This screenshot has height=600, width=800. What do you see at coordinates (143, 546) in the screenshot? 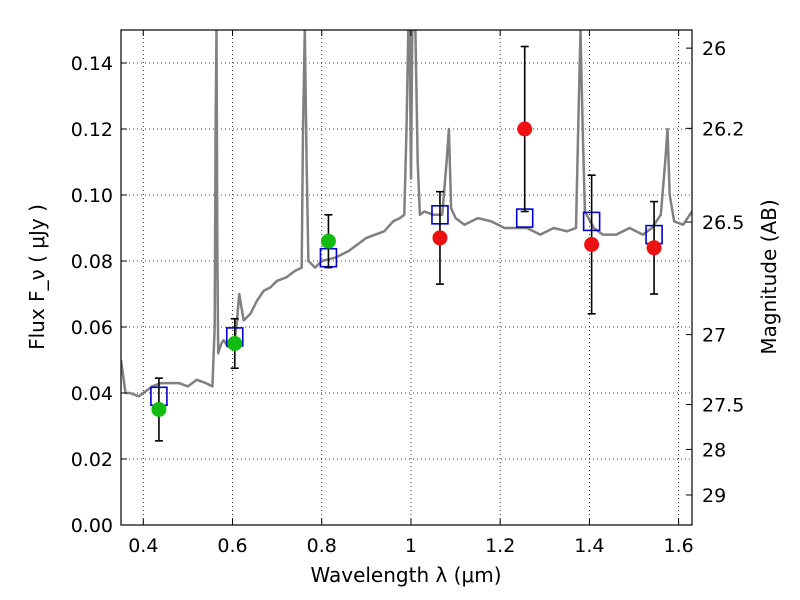
I see `x-tick-label: 0.4` at bounding box center [143, 546].